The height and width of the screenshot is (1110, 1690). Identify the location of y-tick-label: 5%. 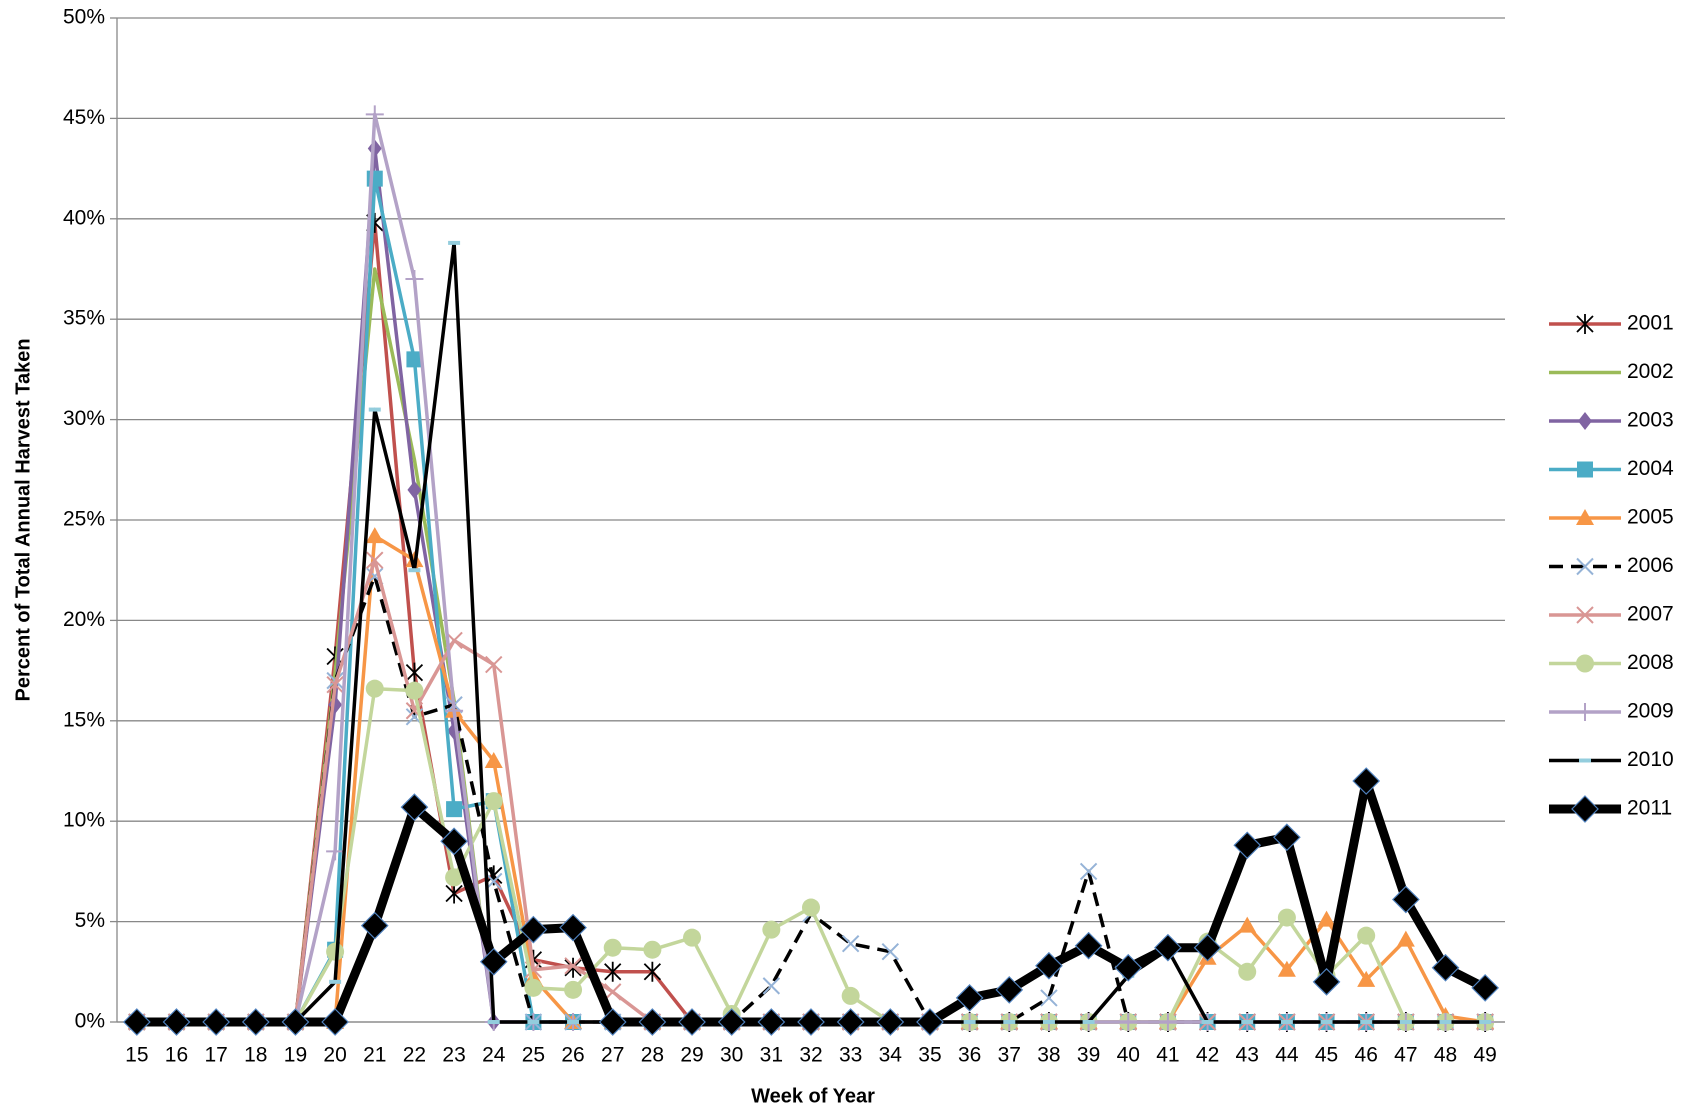
(90, 920).